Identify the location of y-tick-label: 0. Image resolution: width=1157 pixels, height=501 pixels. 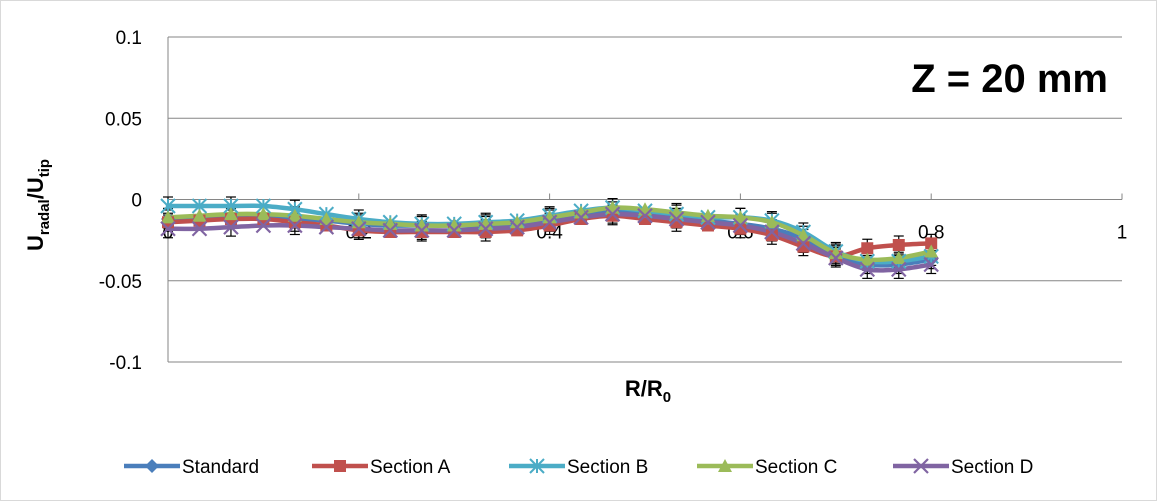
(136, 201).